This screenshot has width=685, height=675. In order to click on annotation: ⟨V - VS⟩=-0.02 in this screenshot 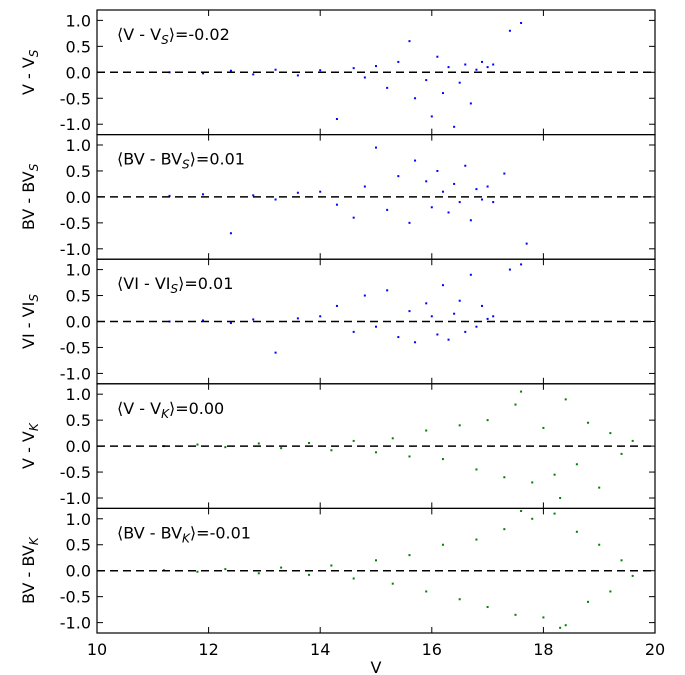, I will do `click(173, 36)`.